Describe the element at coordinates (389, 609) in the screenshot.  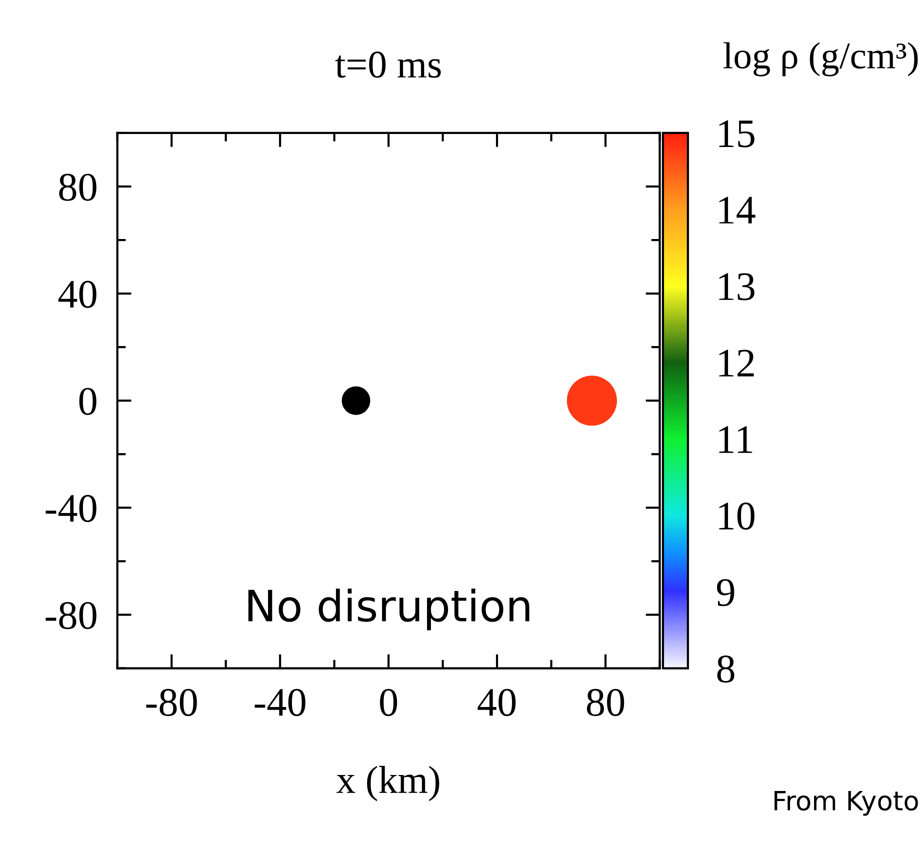
I see `annotation: No disruption` at that location.